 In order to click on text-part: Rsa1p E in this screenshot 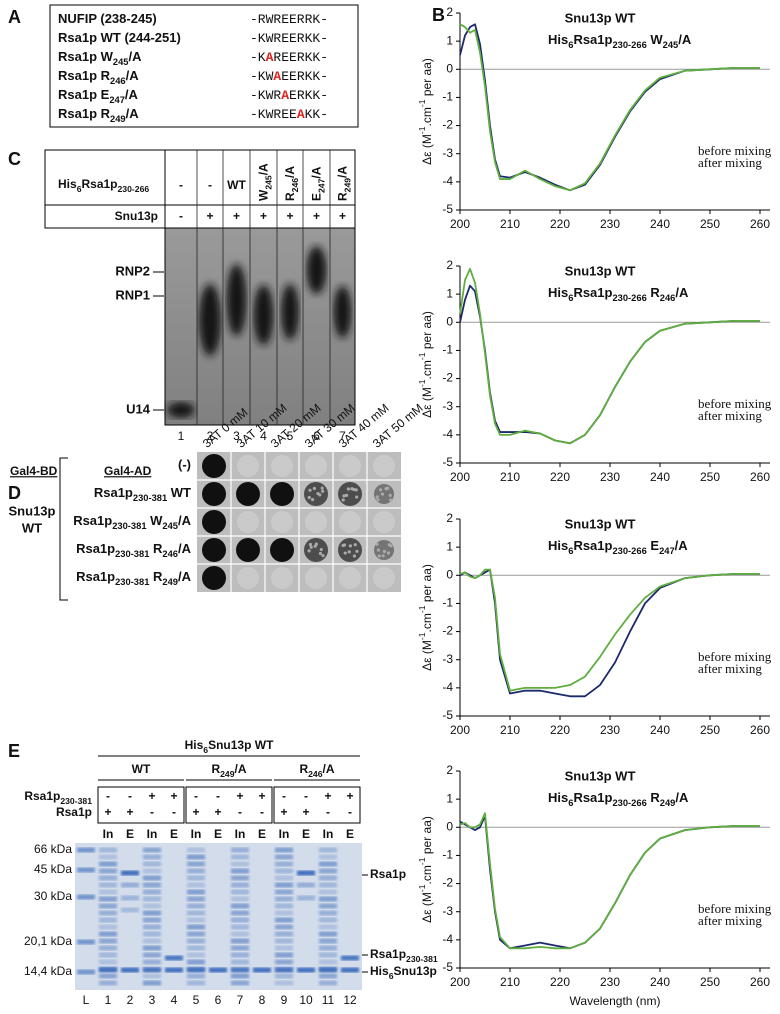, I will do `click(84, 94)`.